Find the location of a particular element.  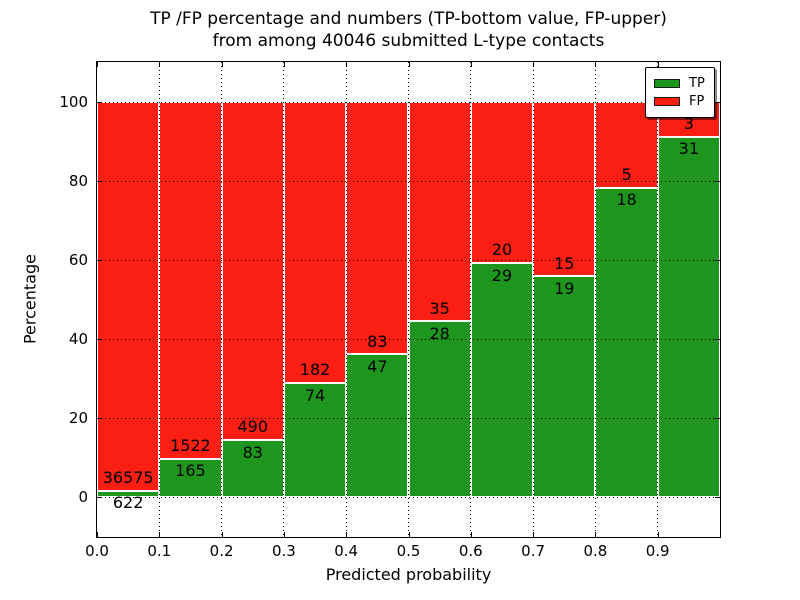

x-tick-label: 0.5 is located at coordinates (408, 551).